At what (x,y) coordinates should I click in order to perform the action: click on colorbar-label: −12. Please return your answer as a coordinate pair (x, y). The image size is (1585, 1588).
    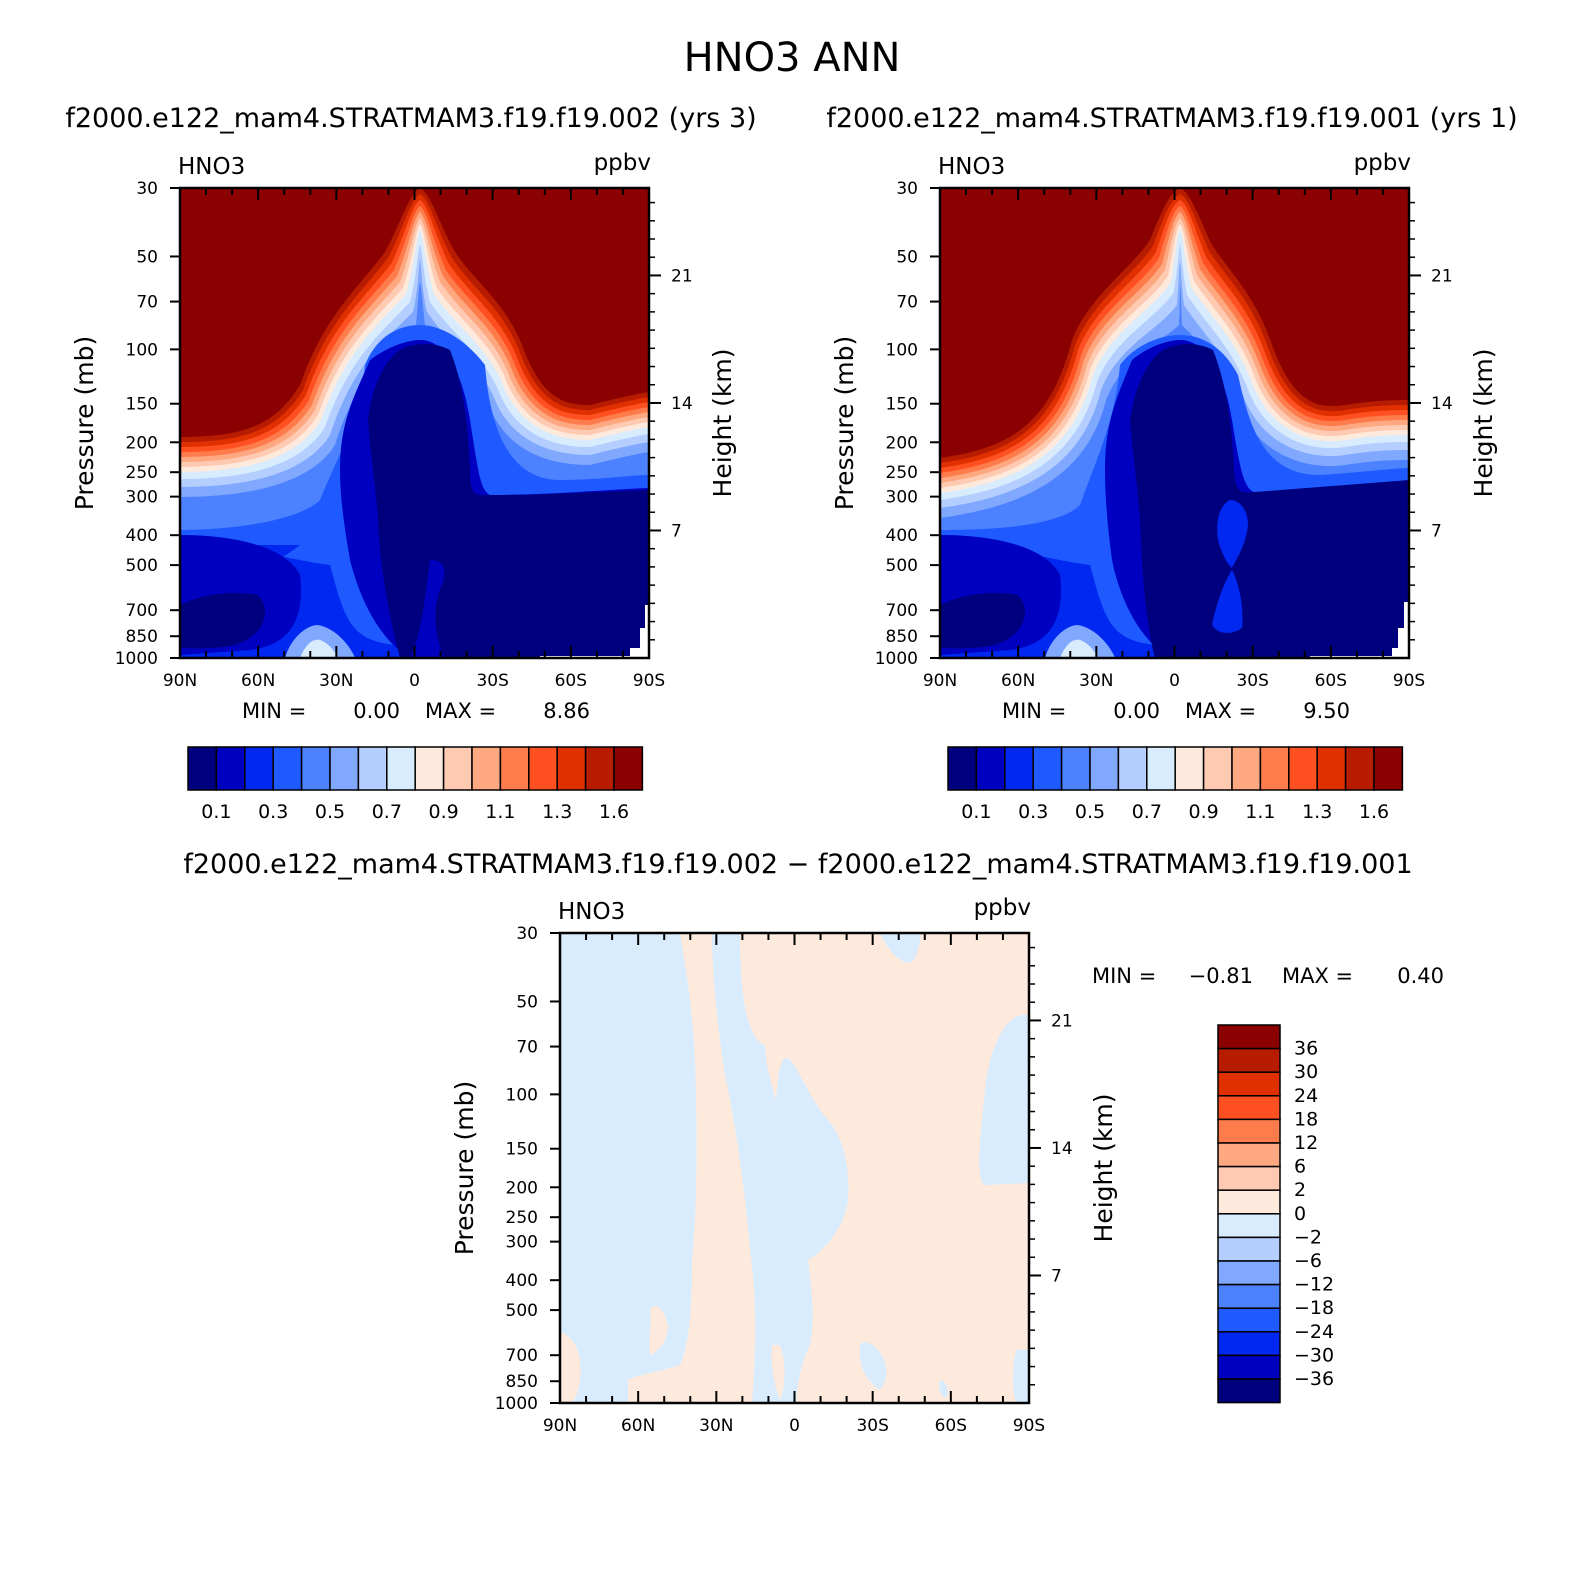
    Looking at the image, I should click on (1314, 1285).